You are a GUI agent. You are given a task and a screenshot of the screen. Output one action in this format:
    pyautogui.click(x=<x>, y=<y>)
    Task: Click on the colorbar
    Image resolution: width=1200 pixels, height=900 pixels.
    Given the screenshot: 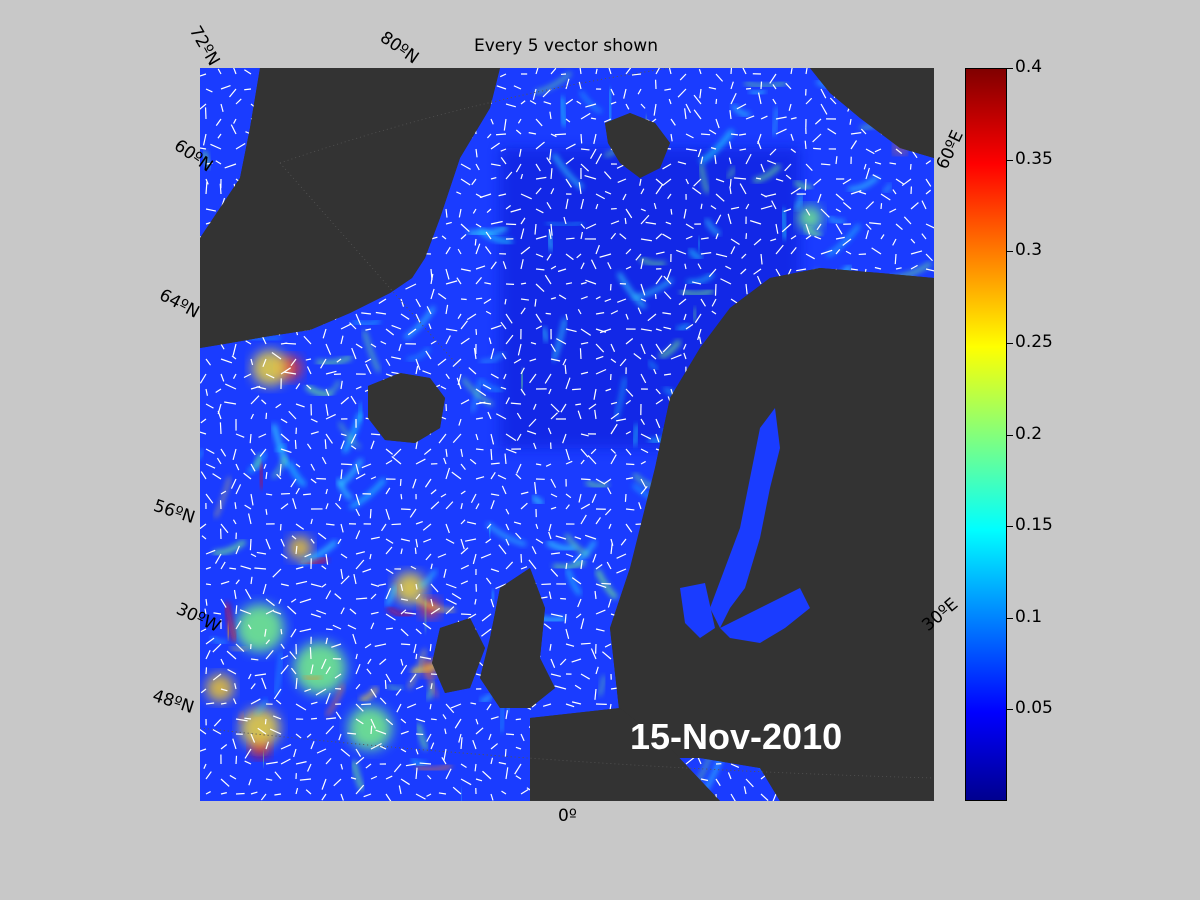 What is the action you would take?
    pyautogui.click(x=986, y=434)
    